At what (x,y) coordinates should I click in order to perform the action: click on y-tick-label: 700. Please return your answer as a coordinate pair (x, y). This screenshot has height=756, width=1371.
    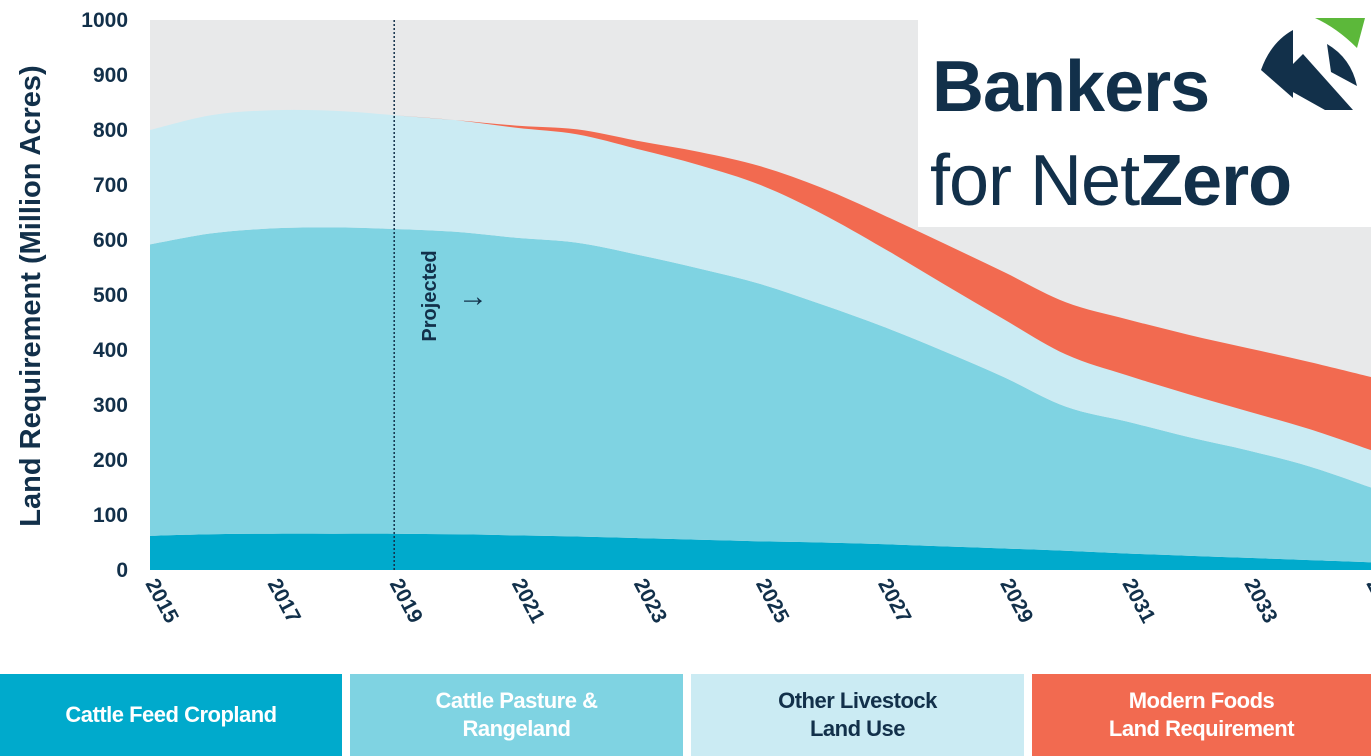
    Looking at the image, I should click on (110, 185).